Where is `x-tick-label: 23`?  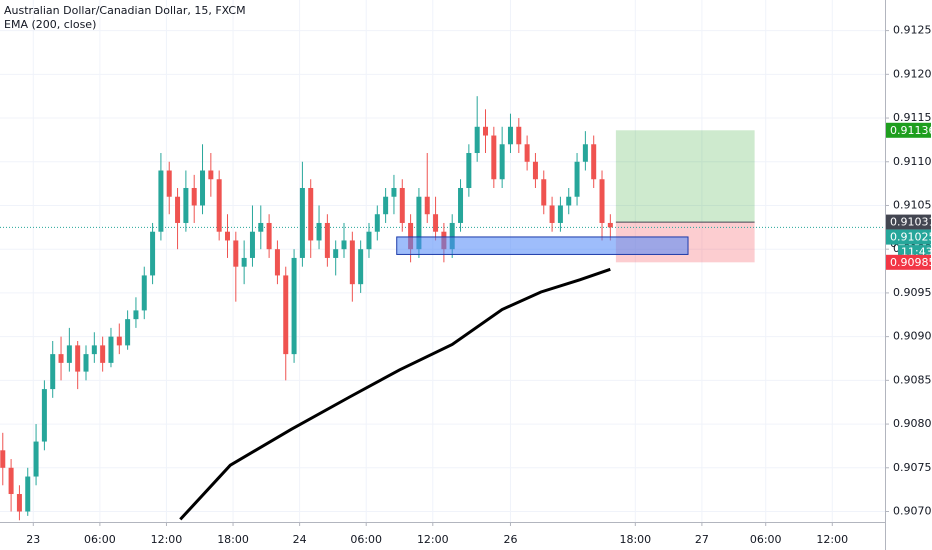
x-tick-label: 23 is located at coordinates (33, 539).